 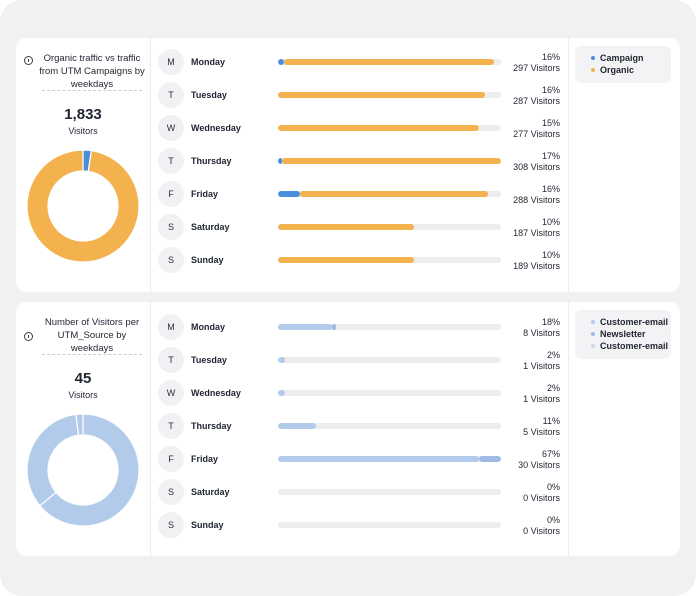 What do you see at coordinates (536, 68) in the screenshot?
I see `visitors-count: 297 Visitors` at bounding box center [536, 68].